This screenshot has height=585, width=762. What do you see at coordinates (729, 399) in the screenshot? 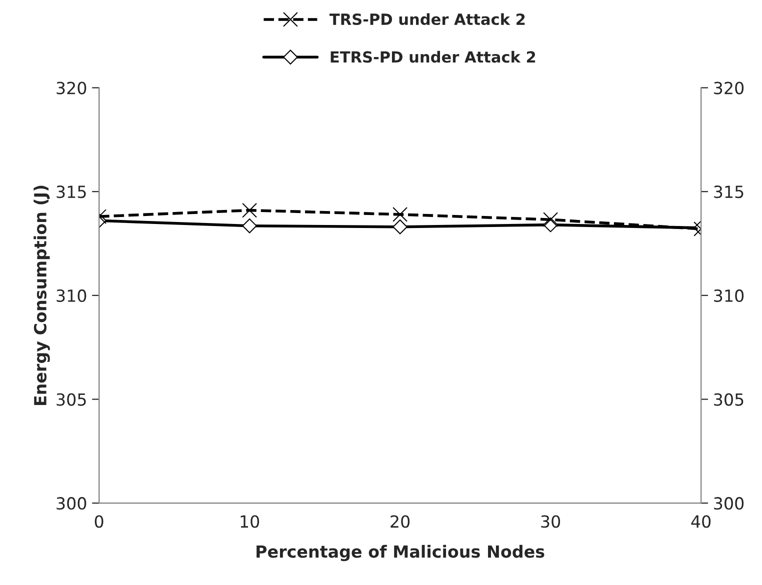
I see `y2-tick-label: 305` at bounding box center [729, 399].